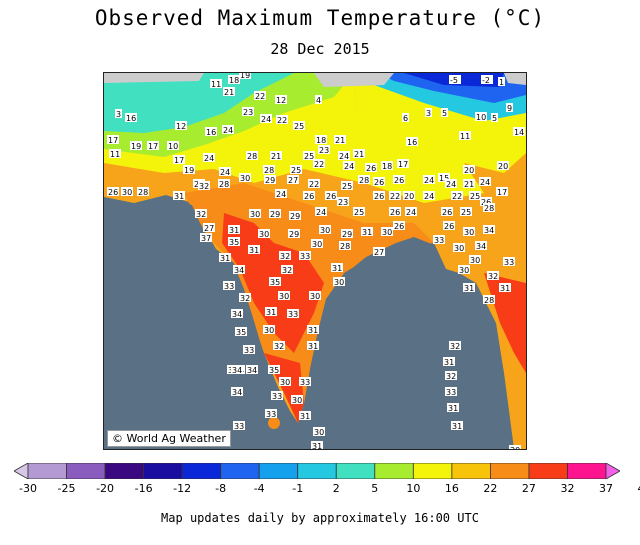 The width and height of the screenshot is (640, 545). What do you see at coordinates (501, 82) in the screenshot?
I see `station-temperature: 1` at bounding box center [501, 82].